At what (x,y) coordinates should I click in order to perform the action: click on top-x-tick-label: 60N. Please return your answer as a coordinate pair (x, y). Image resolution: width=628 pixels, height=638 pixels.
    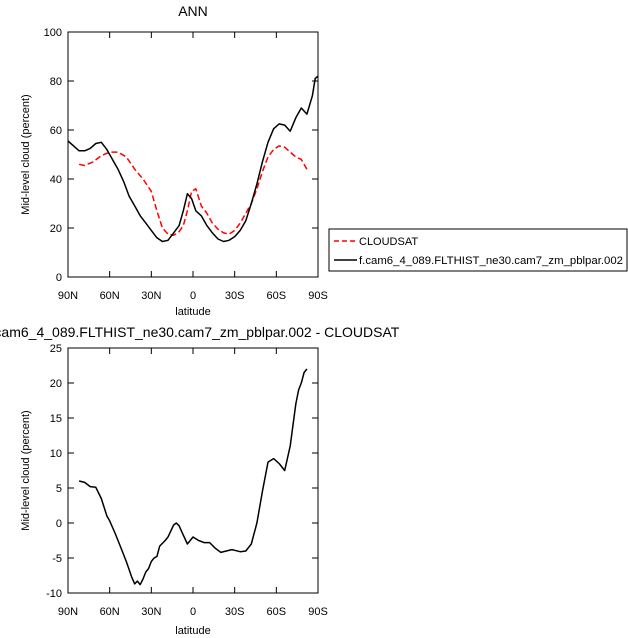
    Looking at the image, I should click on (110, 296).